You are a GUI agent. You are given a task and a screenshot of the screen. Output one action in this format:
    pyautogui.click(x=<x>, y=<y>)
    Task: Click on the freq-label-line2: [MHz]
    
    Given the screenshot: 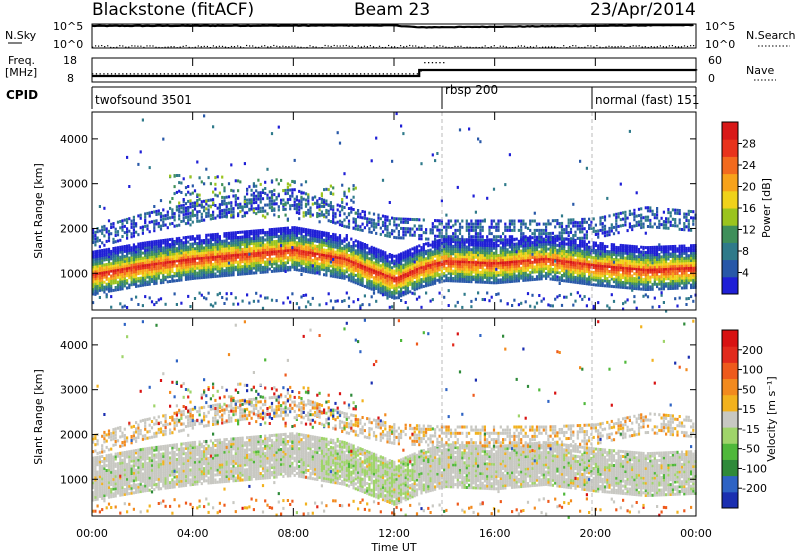 What is the action you would take?
    pyautogui.click(x=21, y=72)
    